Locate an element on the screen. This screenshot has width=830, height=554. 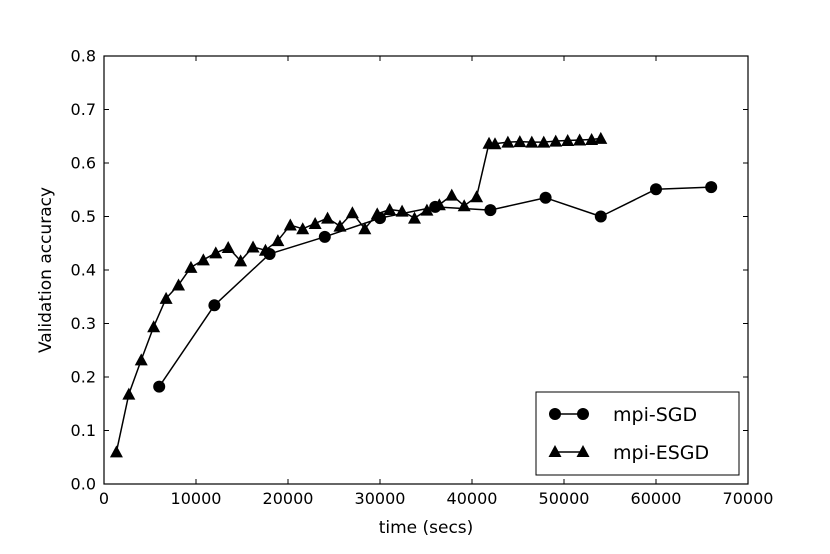
x-axis-label: time (secs) is located at coordinates (426, 528).